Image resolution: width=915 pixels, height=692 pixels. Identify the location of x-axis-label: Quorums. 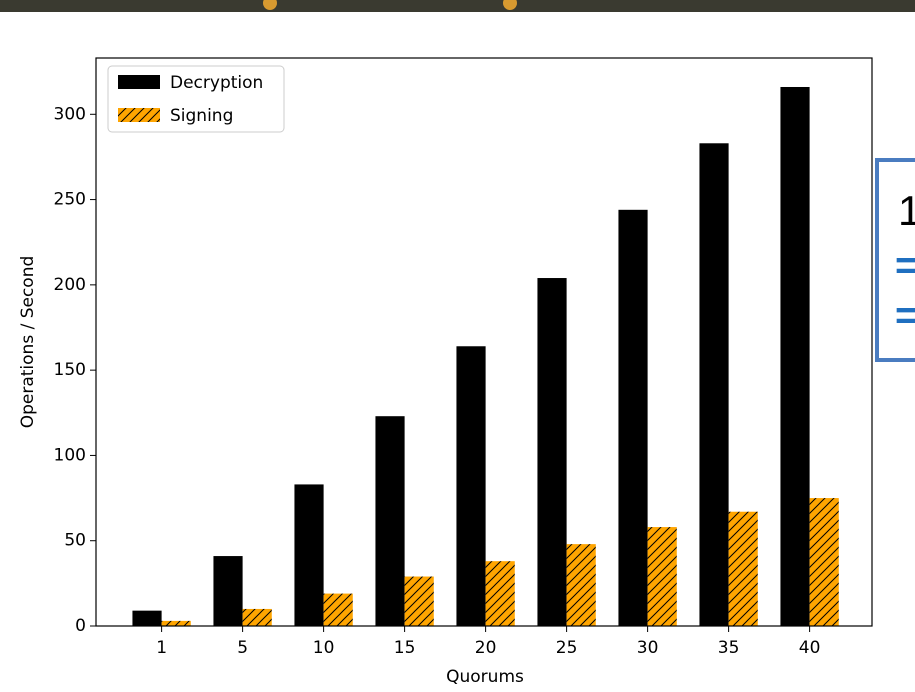
(485, 677).